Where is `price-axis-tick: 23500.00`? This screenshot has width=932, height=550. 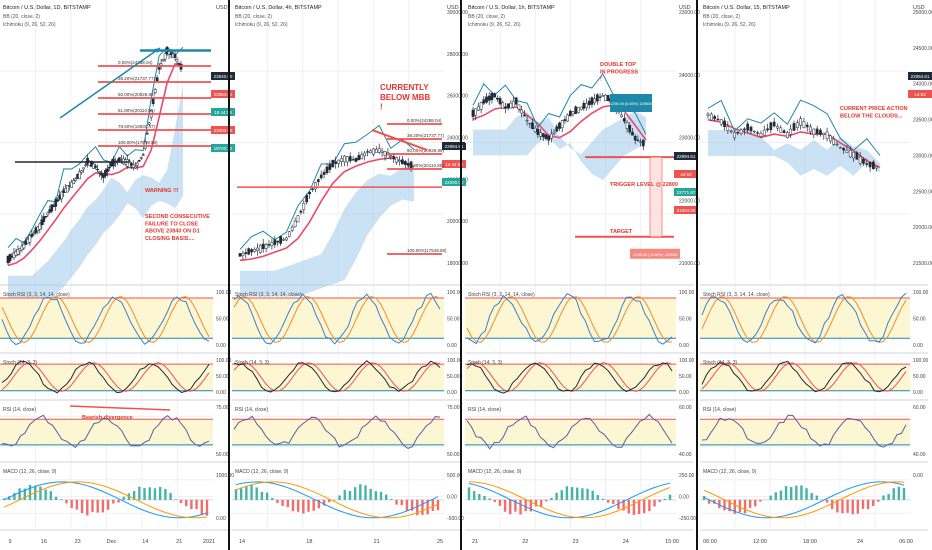 price-axis-tick: 23500.00 is located at coordinates (922, 121).